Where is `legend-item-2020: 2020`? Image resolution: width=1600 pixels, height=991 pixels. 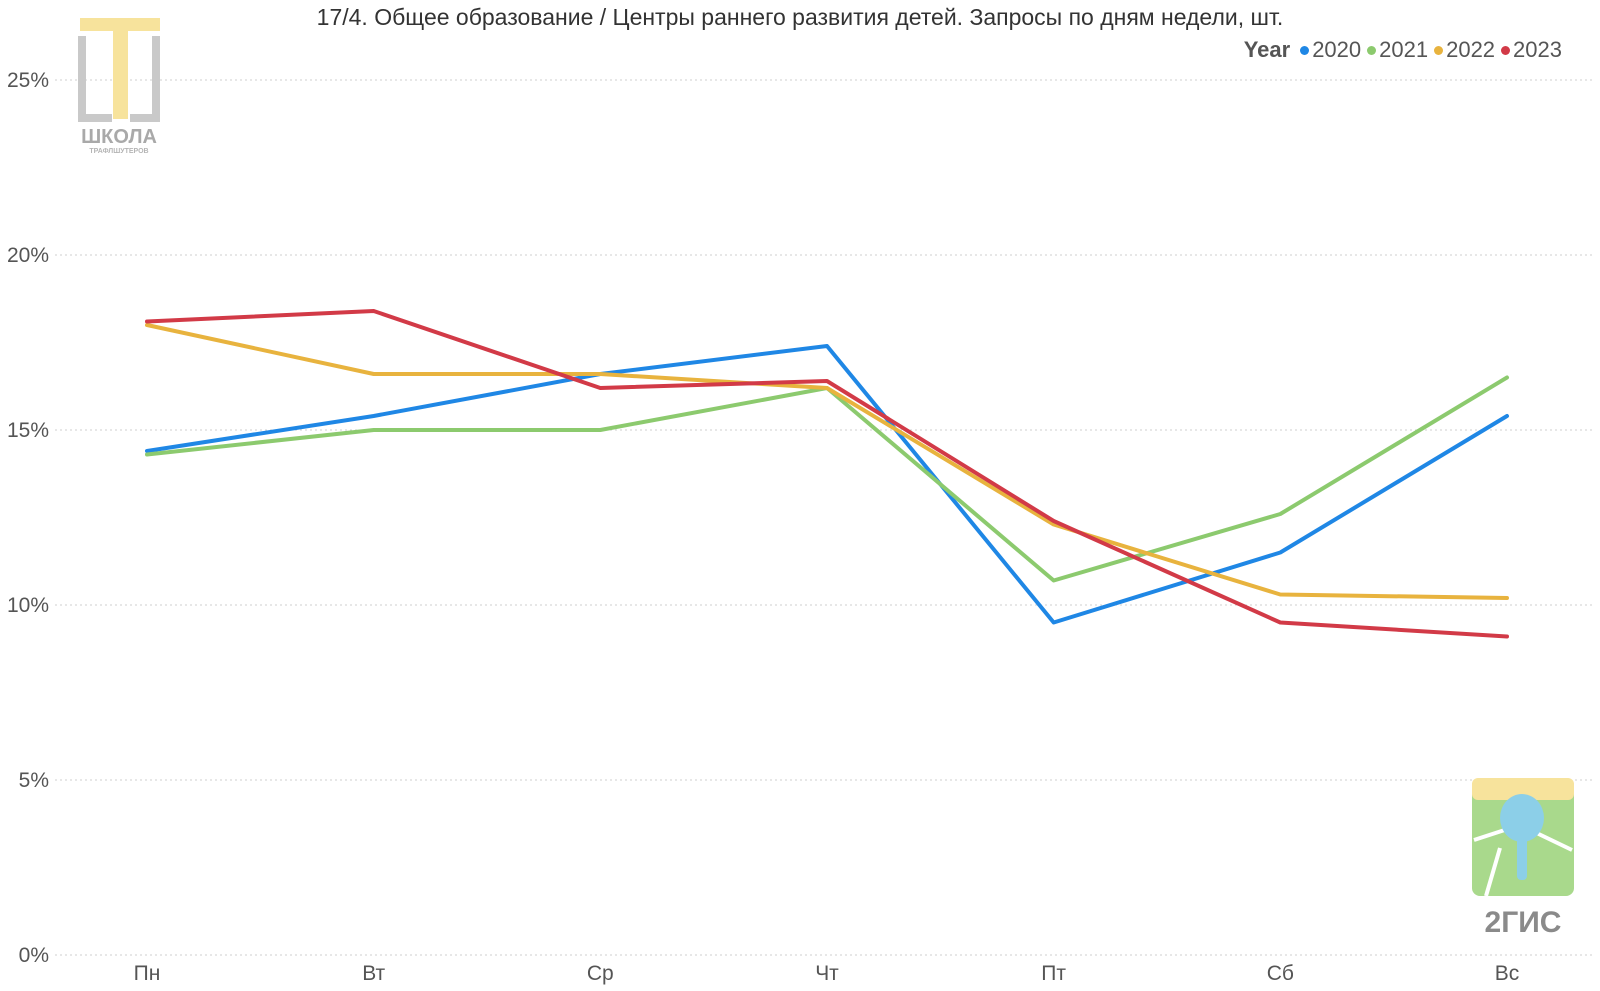
legend-item-2020: 2020 is located at coordinates (1330, 50).